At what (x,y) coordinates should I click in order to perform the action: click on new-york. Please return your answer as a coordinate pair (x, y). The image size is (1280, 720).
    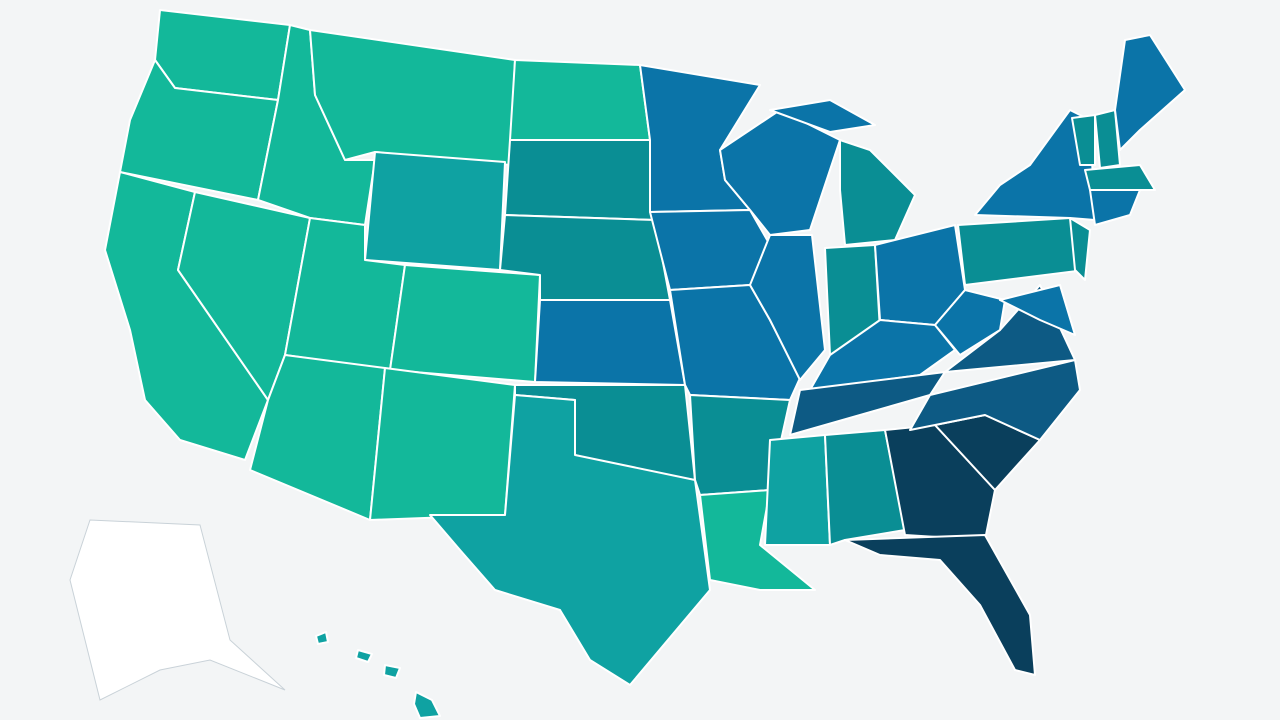
    Looking at the image, I should click on (1035, 165).